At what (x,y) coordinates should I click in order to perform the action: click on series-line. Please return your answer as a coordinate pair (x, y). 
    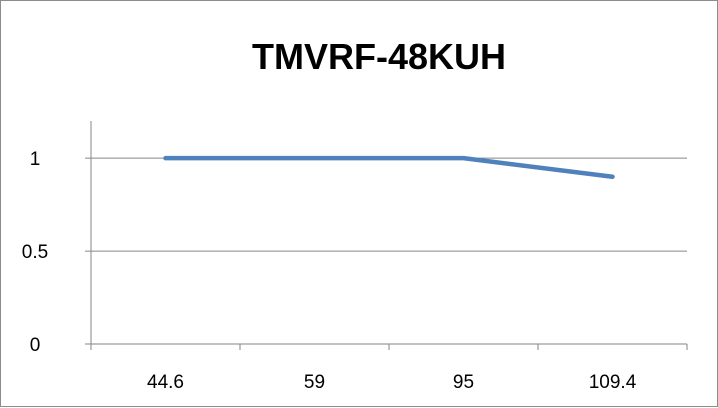
    Looking at the image, I should click on (389, 167).